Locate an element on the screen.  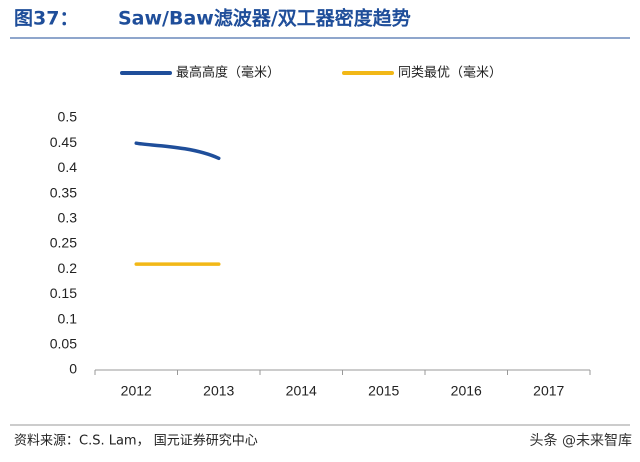
y-tick-label: 0.45 is located at coordinates (63, 142).